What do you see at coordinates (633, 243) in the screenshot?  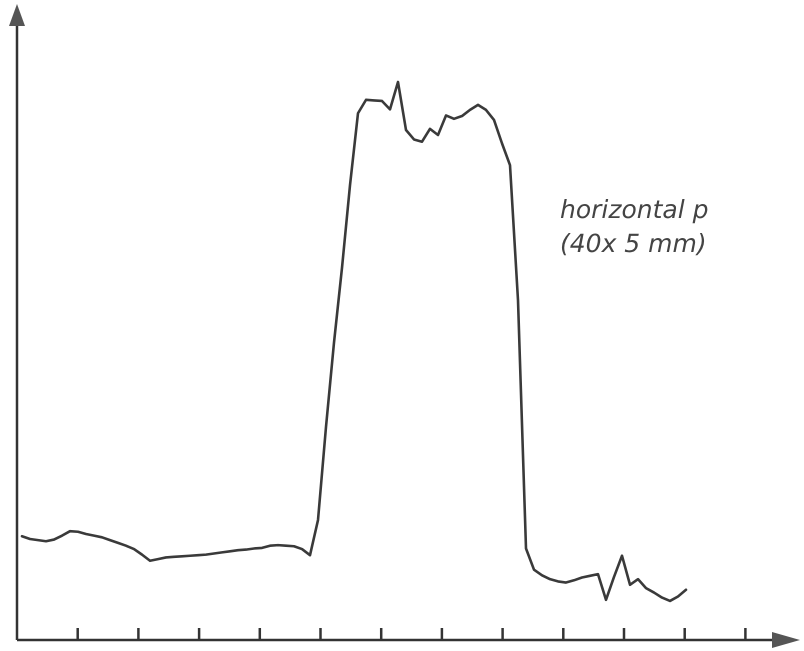 I see `annotation: (40x 5 mm)` at bounding box center [633, 243].